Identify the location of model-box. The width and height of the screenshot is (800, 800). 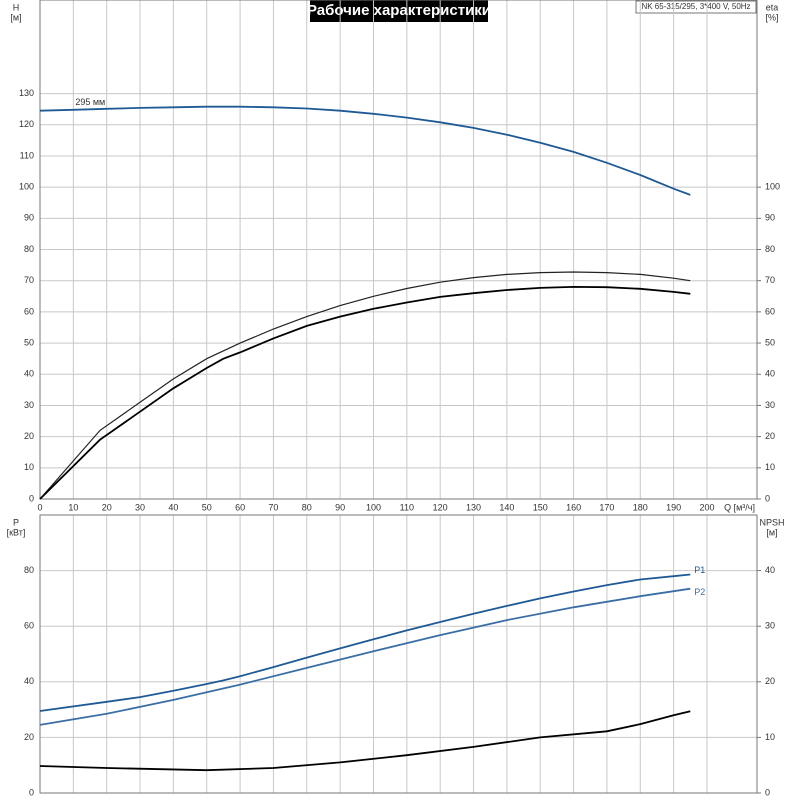
(696, 7).